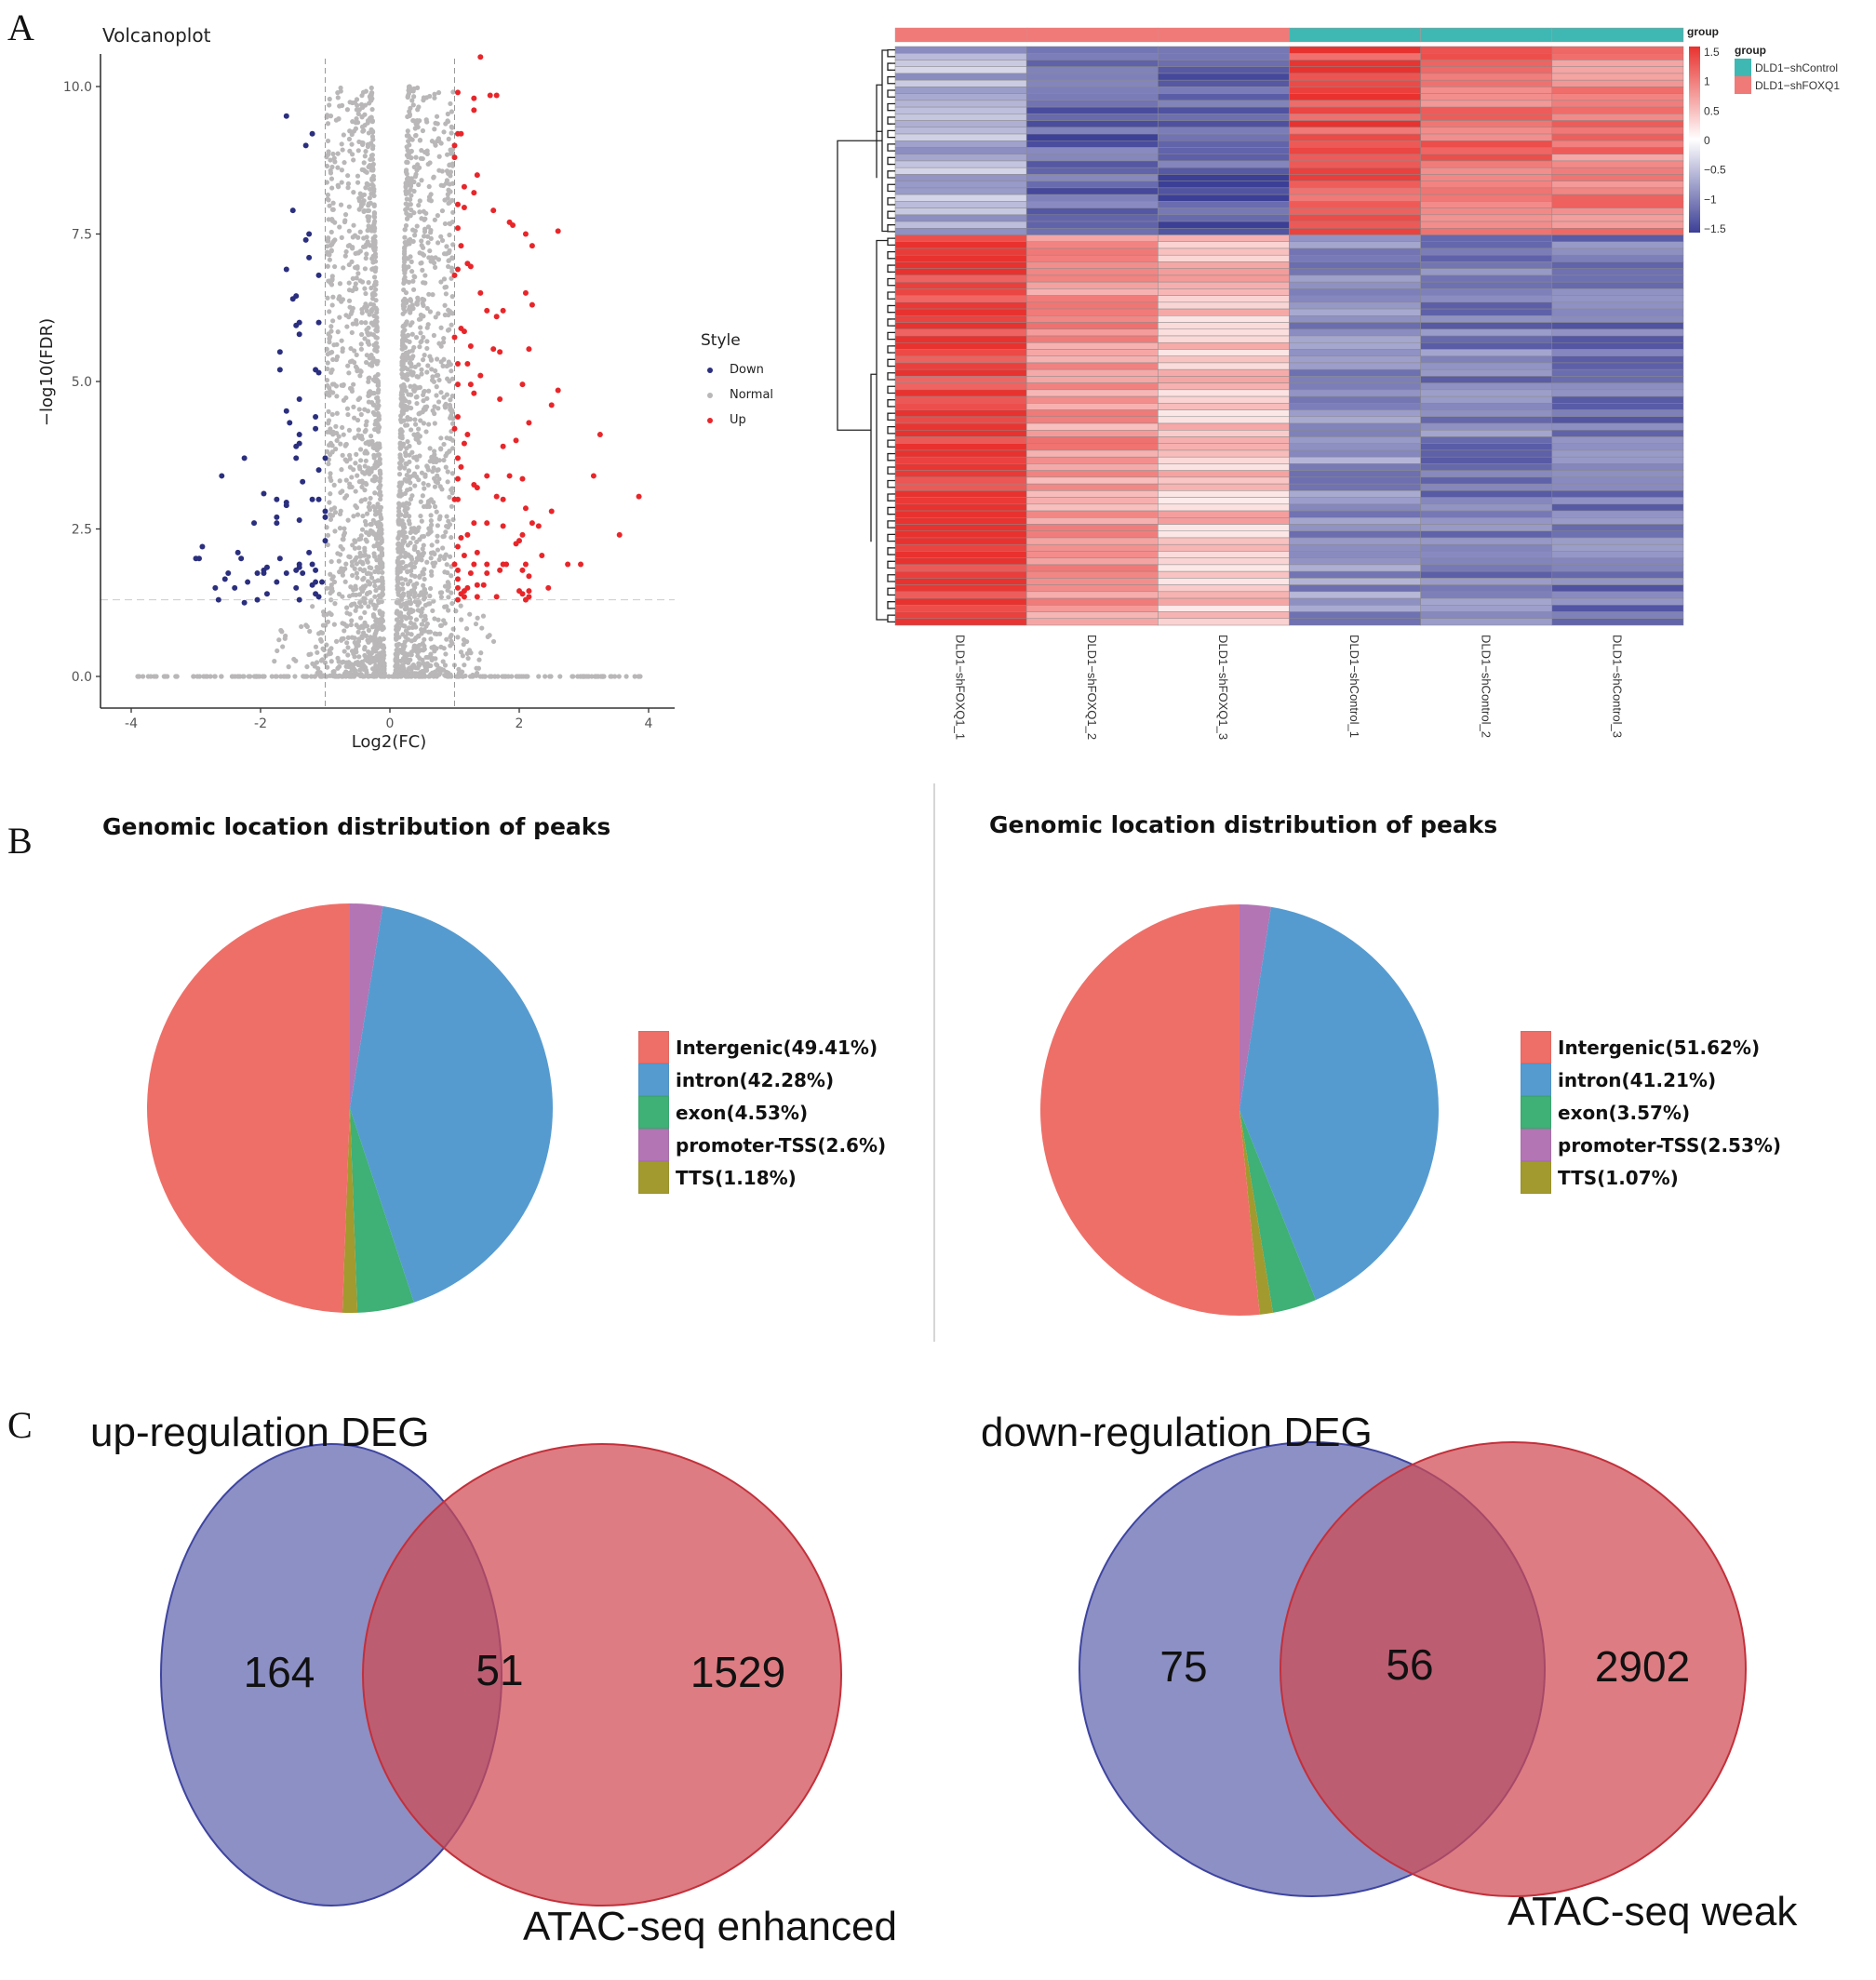  I want to click on panel-label-a: A, so click(20, 27).